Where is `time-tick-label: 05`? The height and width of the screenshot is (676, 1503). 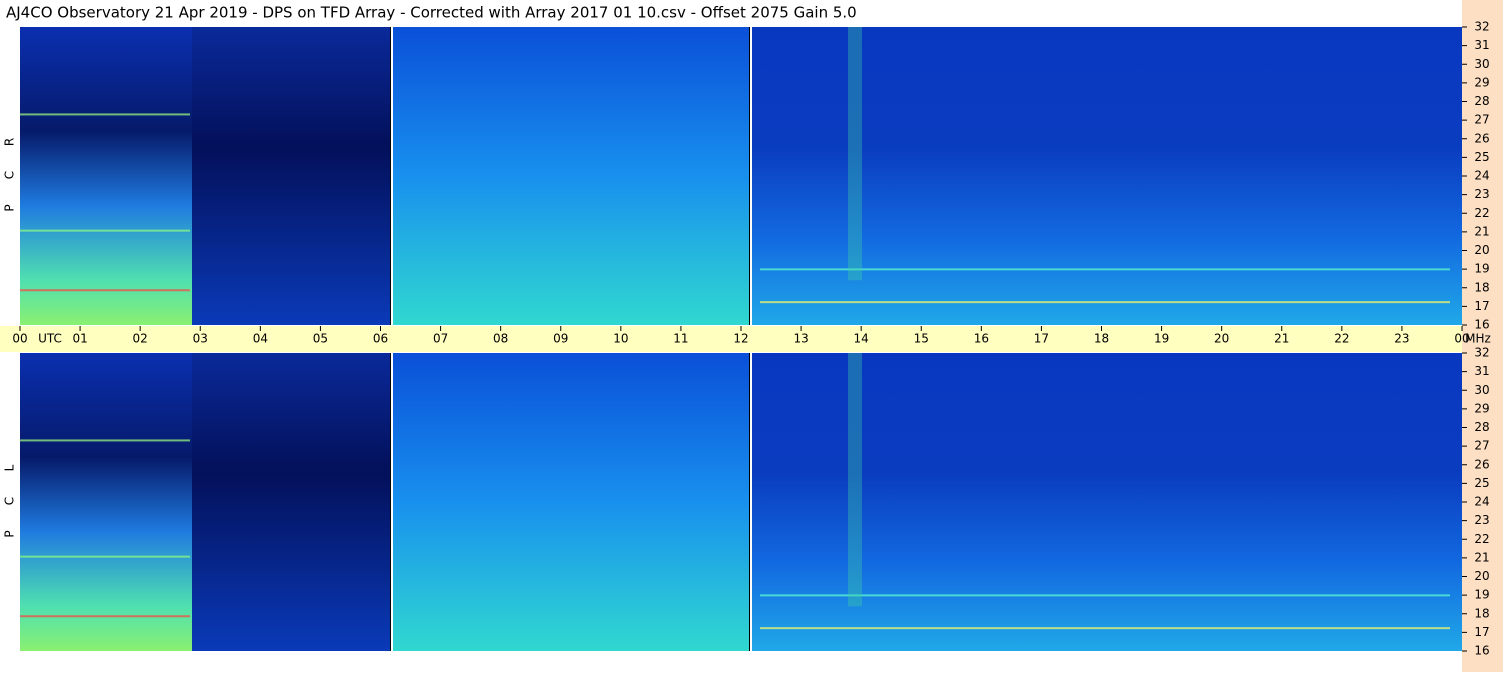 time-tick-label: 05 is located at coordinates (320, 339).